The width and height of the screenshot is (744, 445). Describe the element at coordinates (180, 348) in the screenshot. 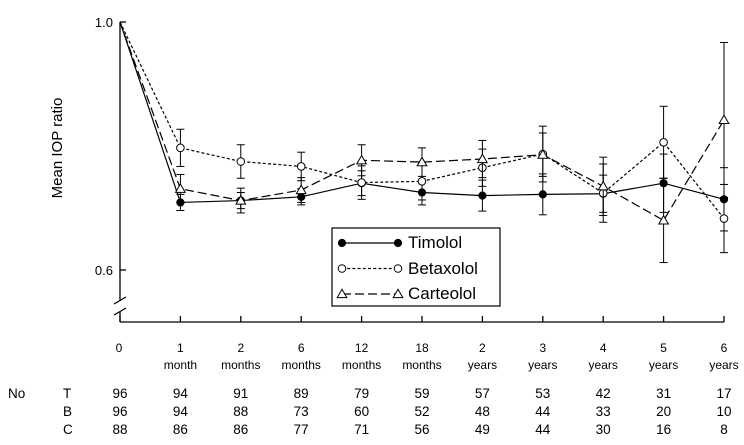

I see `x-tick-label: 1` at that location.